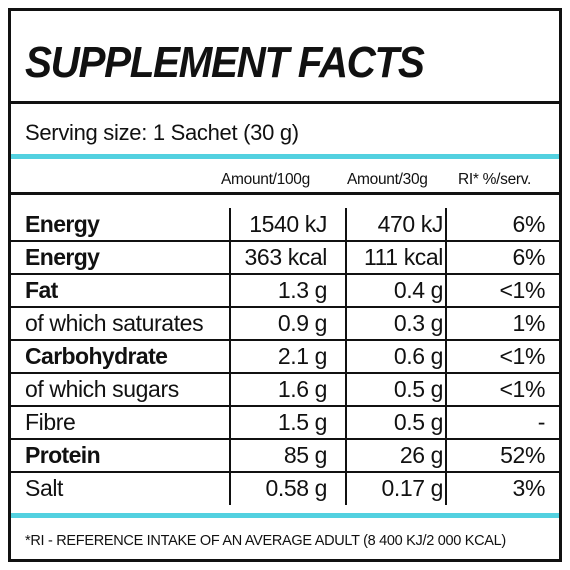 The width and height of the screenshot is (570, 570). I want to click on amount-per-100g: 1540 kJ, so click(288, 224).